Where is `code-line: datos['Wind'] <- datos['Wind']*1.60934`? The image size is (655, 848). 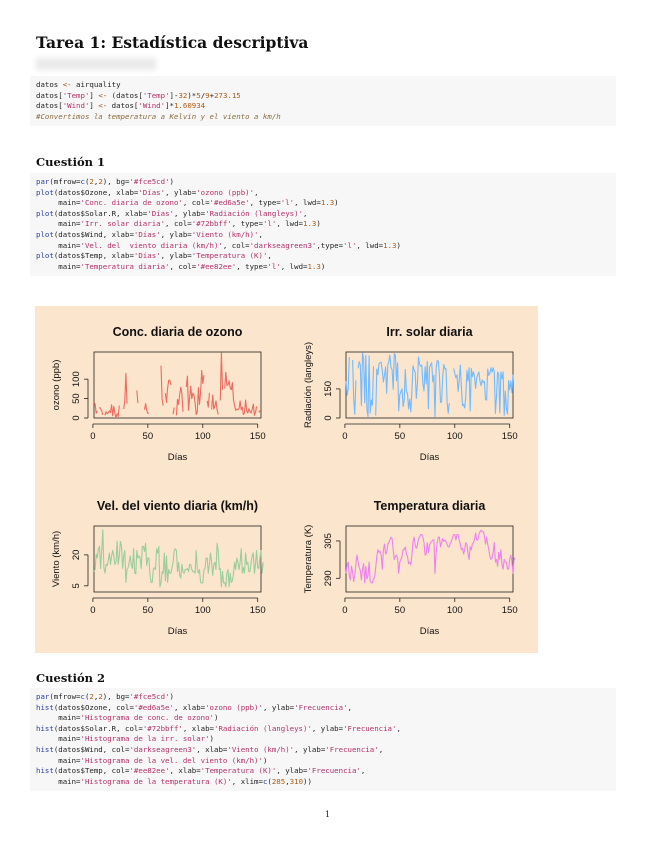
code-line: datos['Wind'] <- datos['Wind']*1.60934 is located at coordinates (121, 106).